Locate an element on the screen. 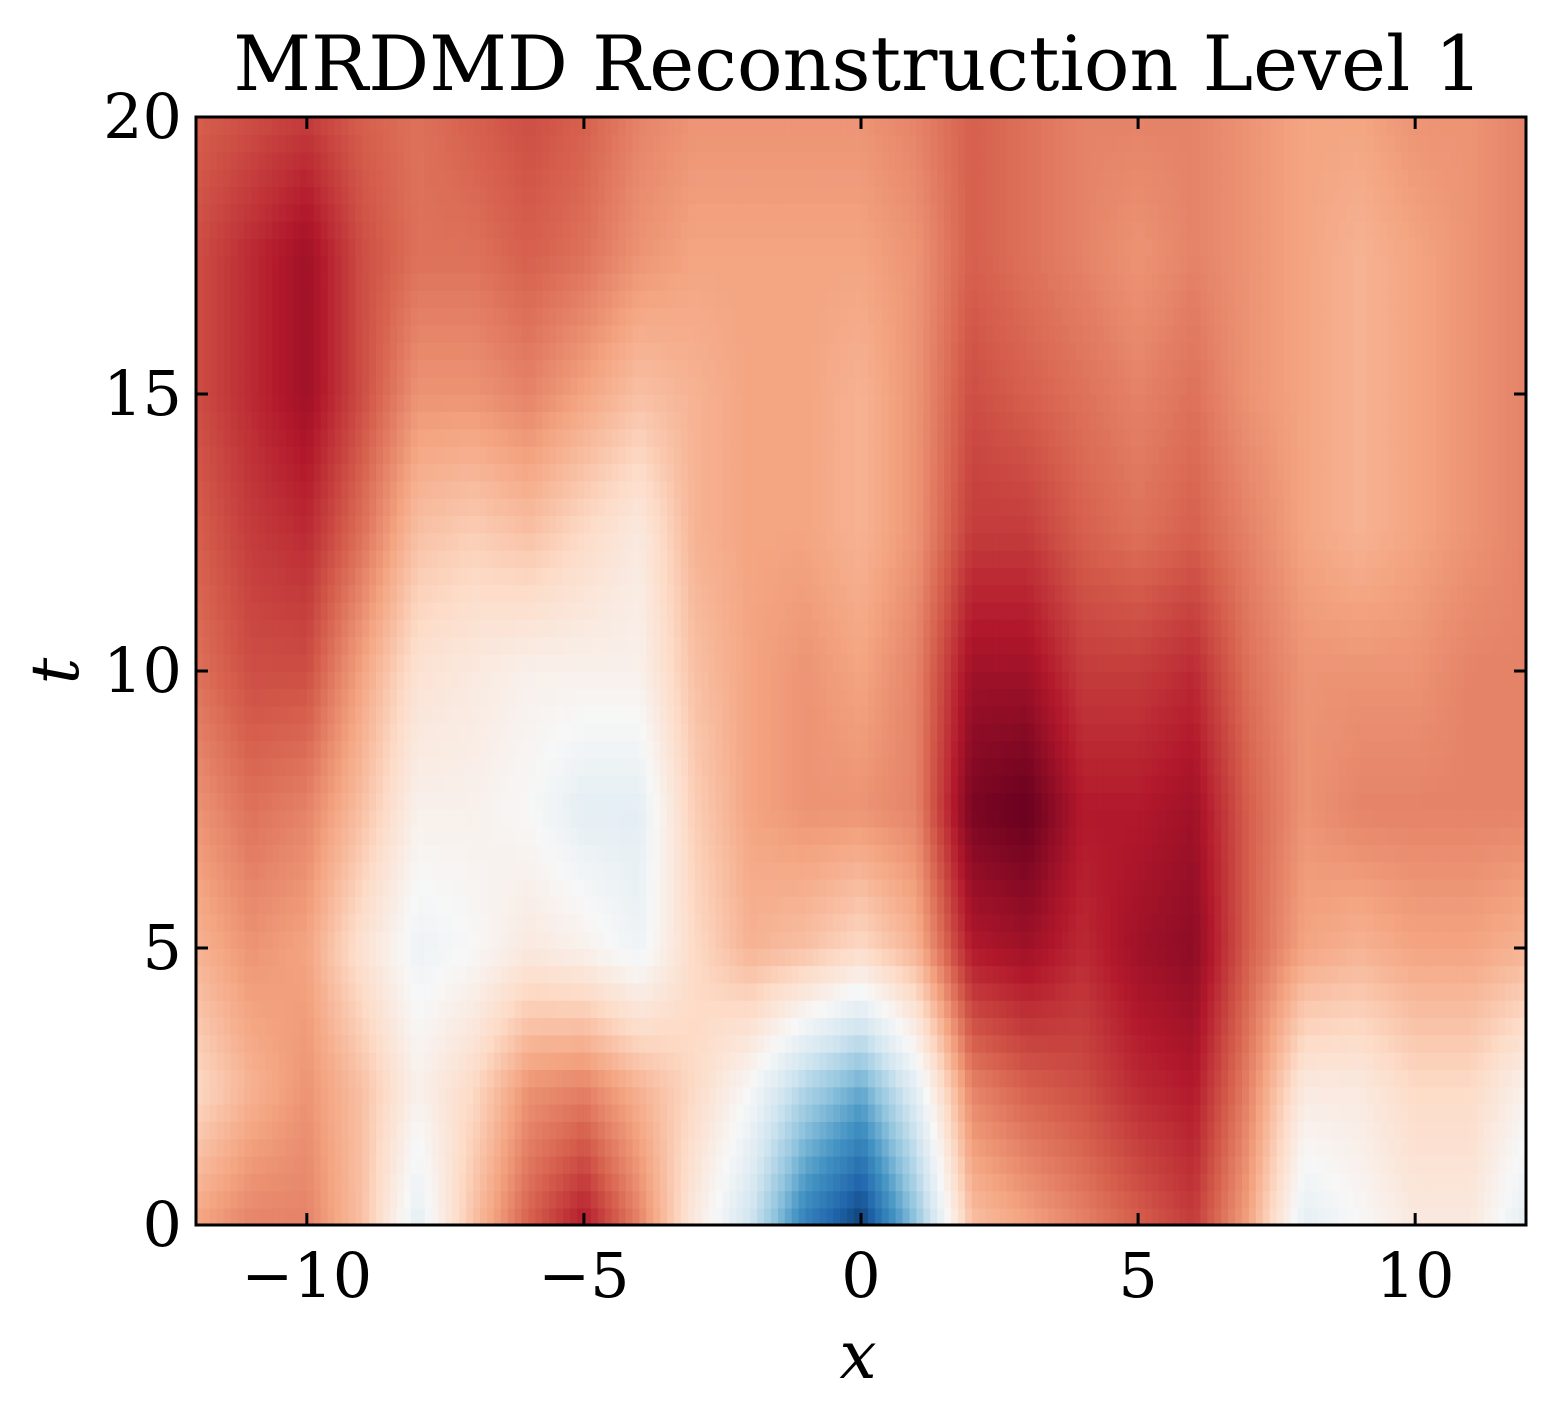 The image size is (1556, 1420). x-tick-label: 10 is located at coordinates (1415, 1275).